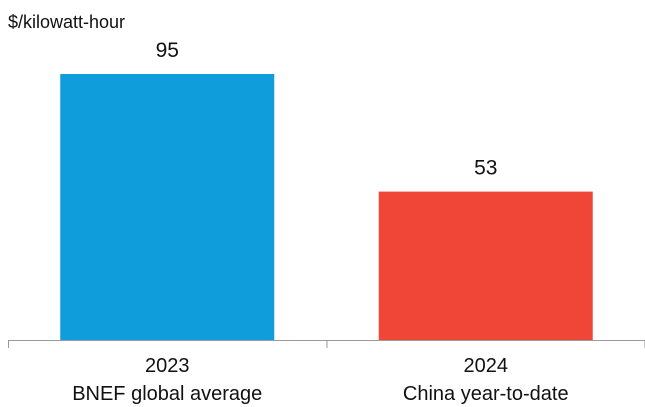 This screenshot has height=407, width=645. What do you see at coordinates (167, 394) in the screenshot?
I see `tick-category-2023: BNEF global average` at bounding box center [167, 394].